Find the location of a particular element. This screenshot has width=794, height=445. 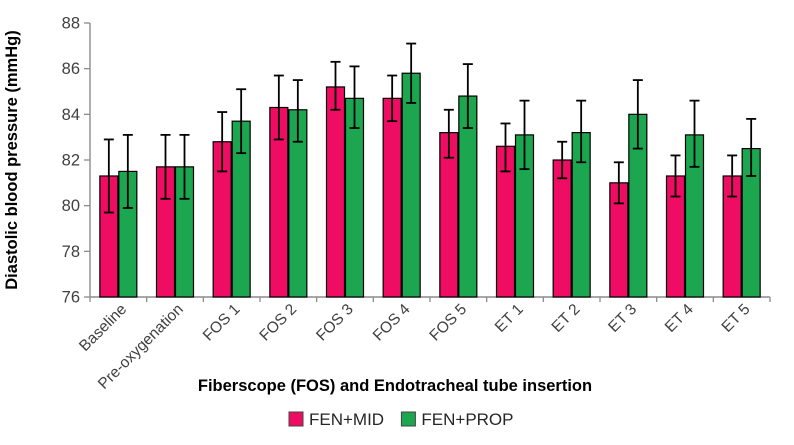

x-category-label: ET 4 is located at coordinates (679, 318).